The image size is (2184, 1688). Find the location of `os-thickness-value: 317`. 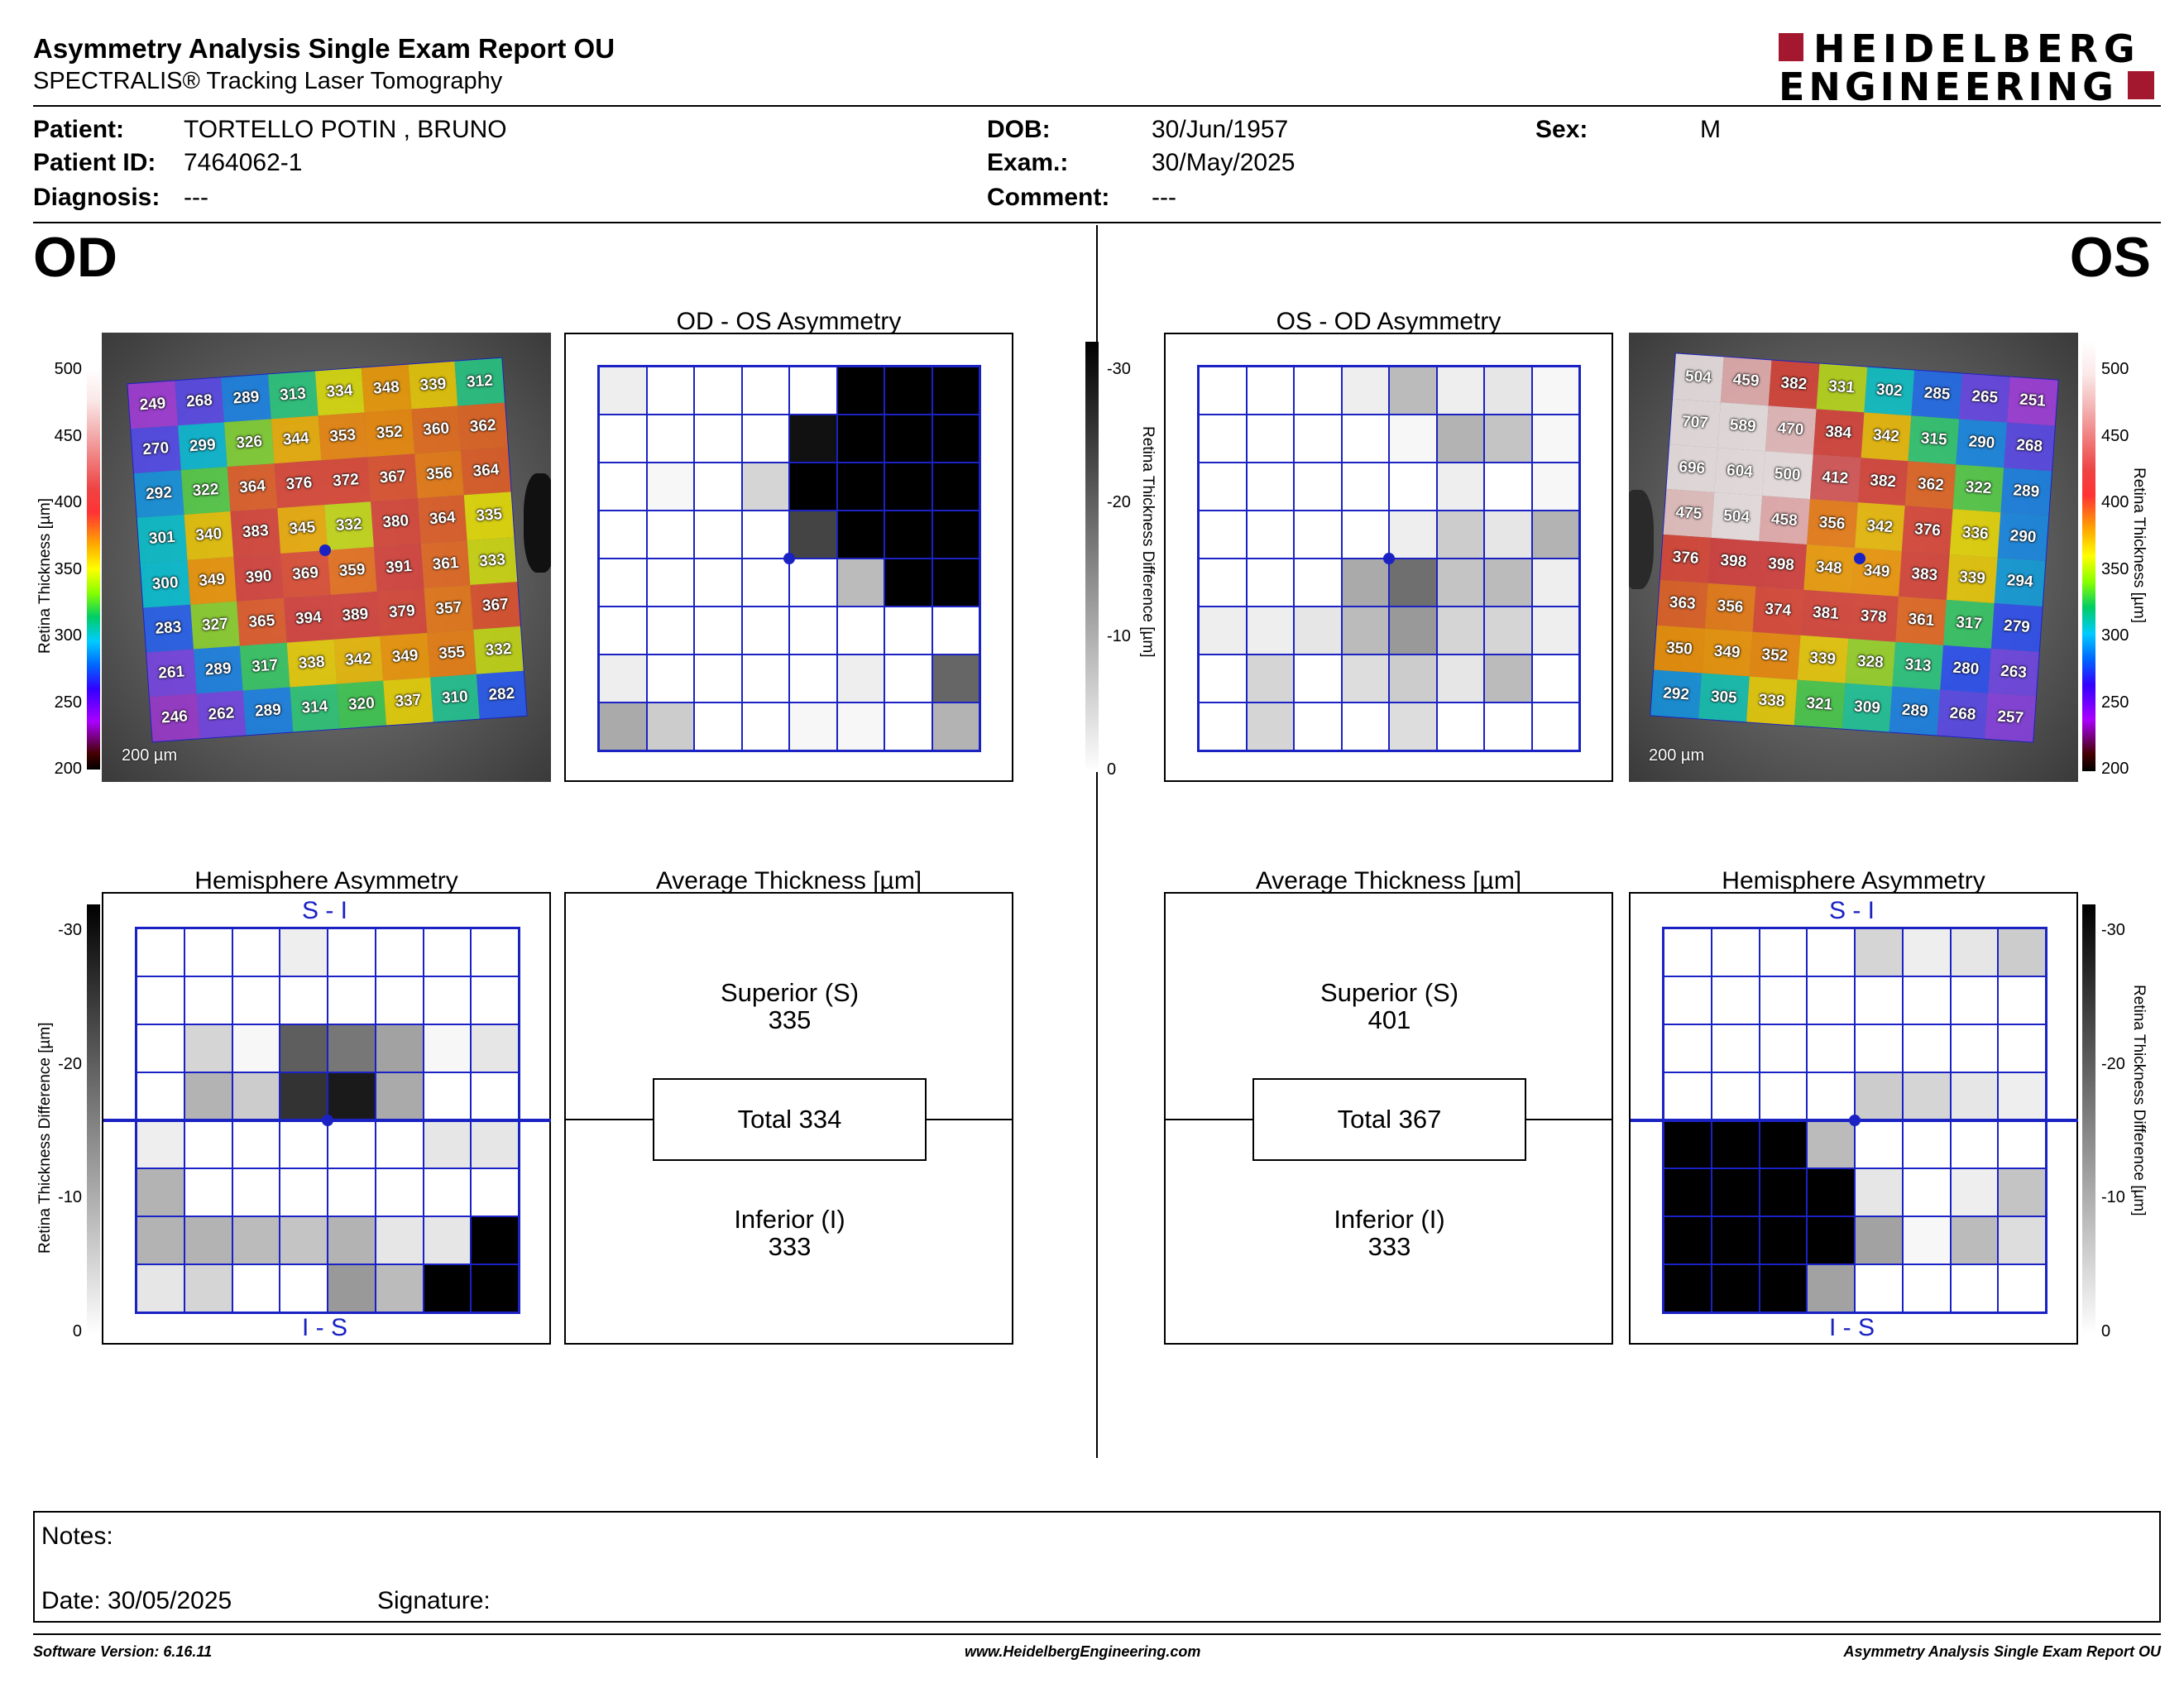

os-thickness-value: 317 is located at coordinates (1969, 624).